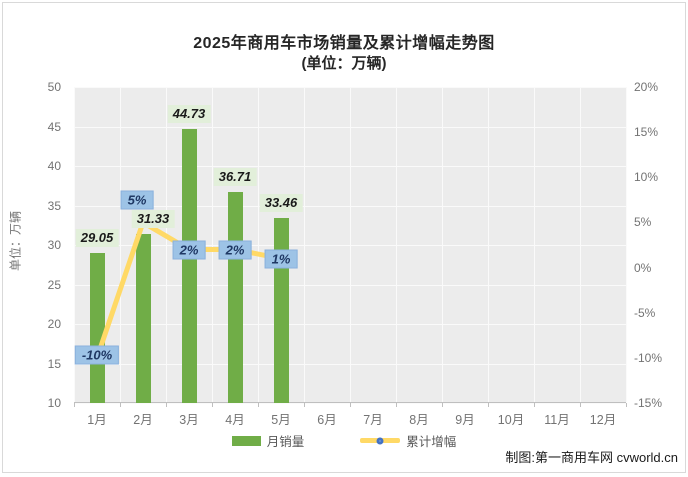 The image size is (688, 477). Describe the element at coordinates (511, 420) in the screenshot. I see `x-axis-label: 10月` at that location.